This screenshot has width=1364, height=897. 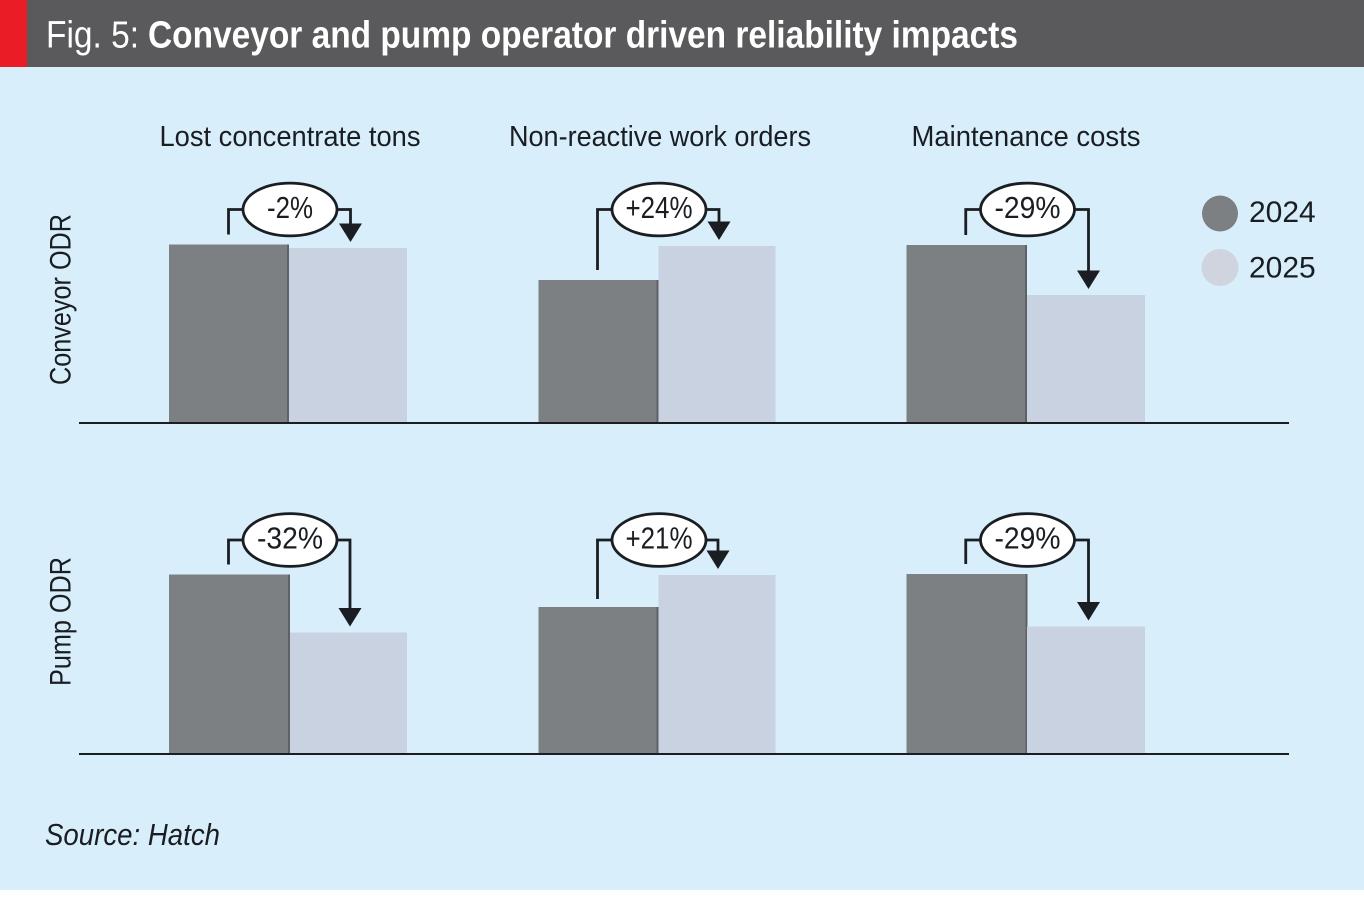 What do you see at coordinates (659, 538) in the screenshot?
I see `svg-text: +21%` at bounding box center [659, 538].